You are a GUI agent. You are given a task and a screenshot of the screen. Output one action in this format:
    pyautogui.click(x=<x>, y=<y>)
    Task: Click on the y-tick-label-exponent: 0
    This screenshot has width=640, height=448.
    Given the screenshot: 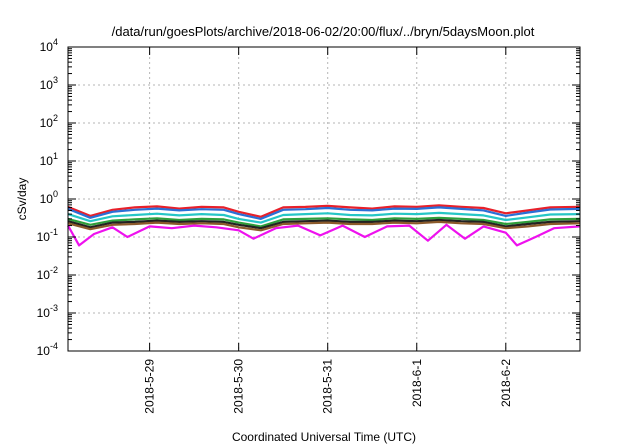 What is the action you would take?
    pyautogui.click(x=55, y=194)
    